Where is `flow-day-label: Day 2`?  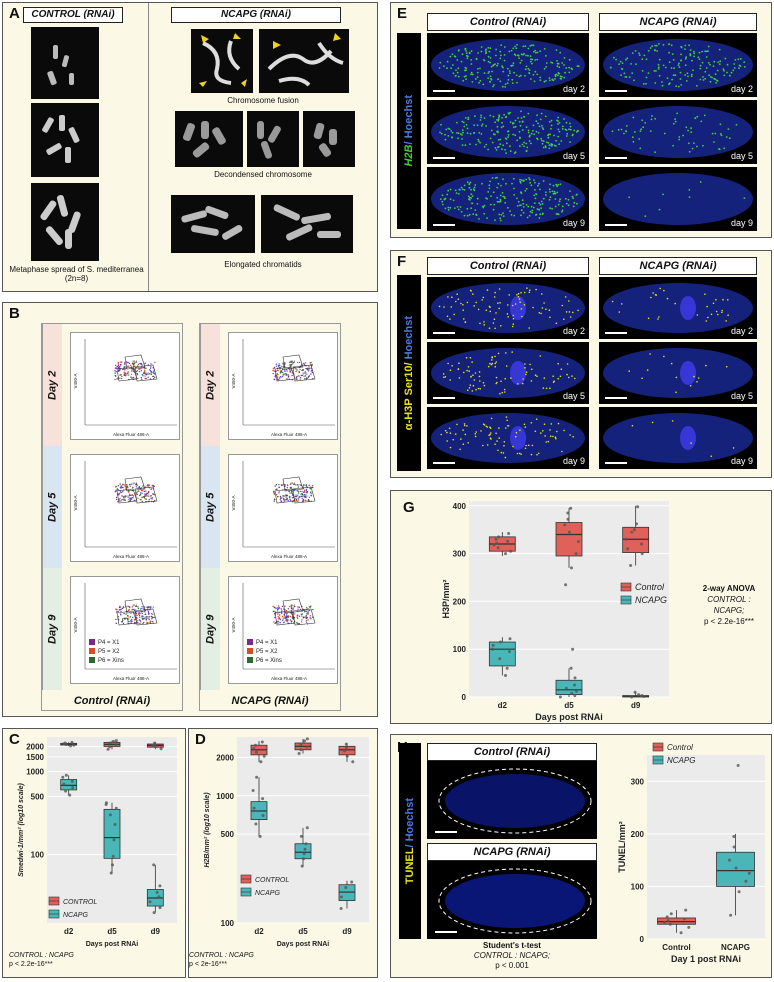 flow-day-label: Day 2 is located at coordinates (52, 385).